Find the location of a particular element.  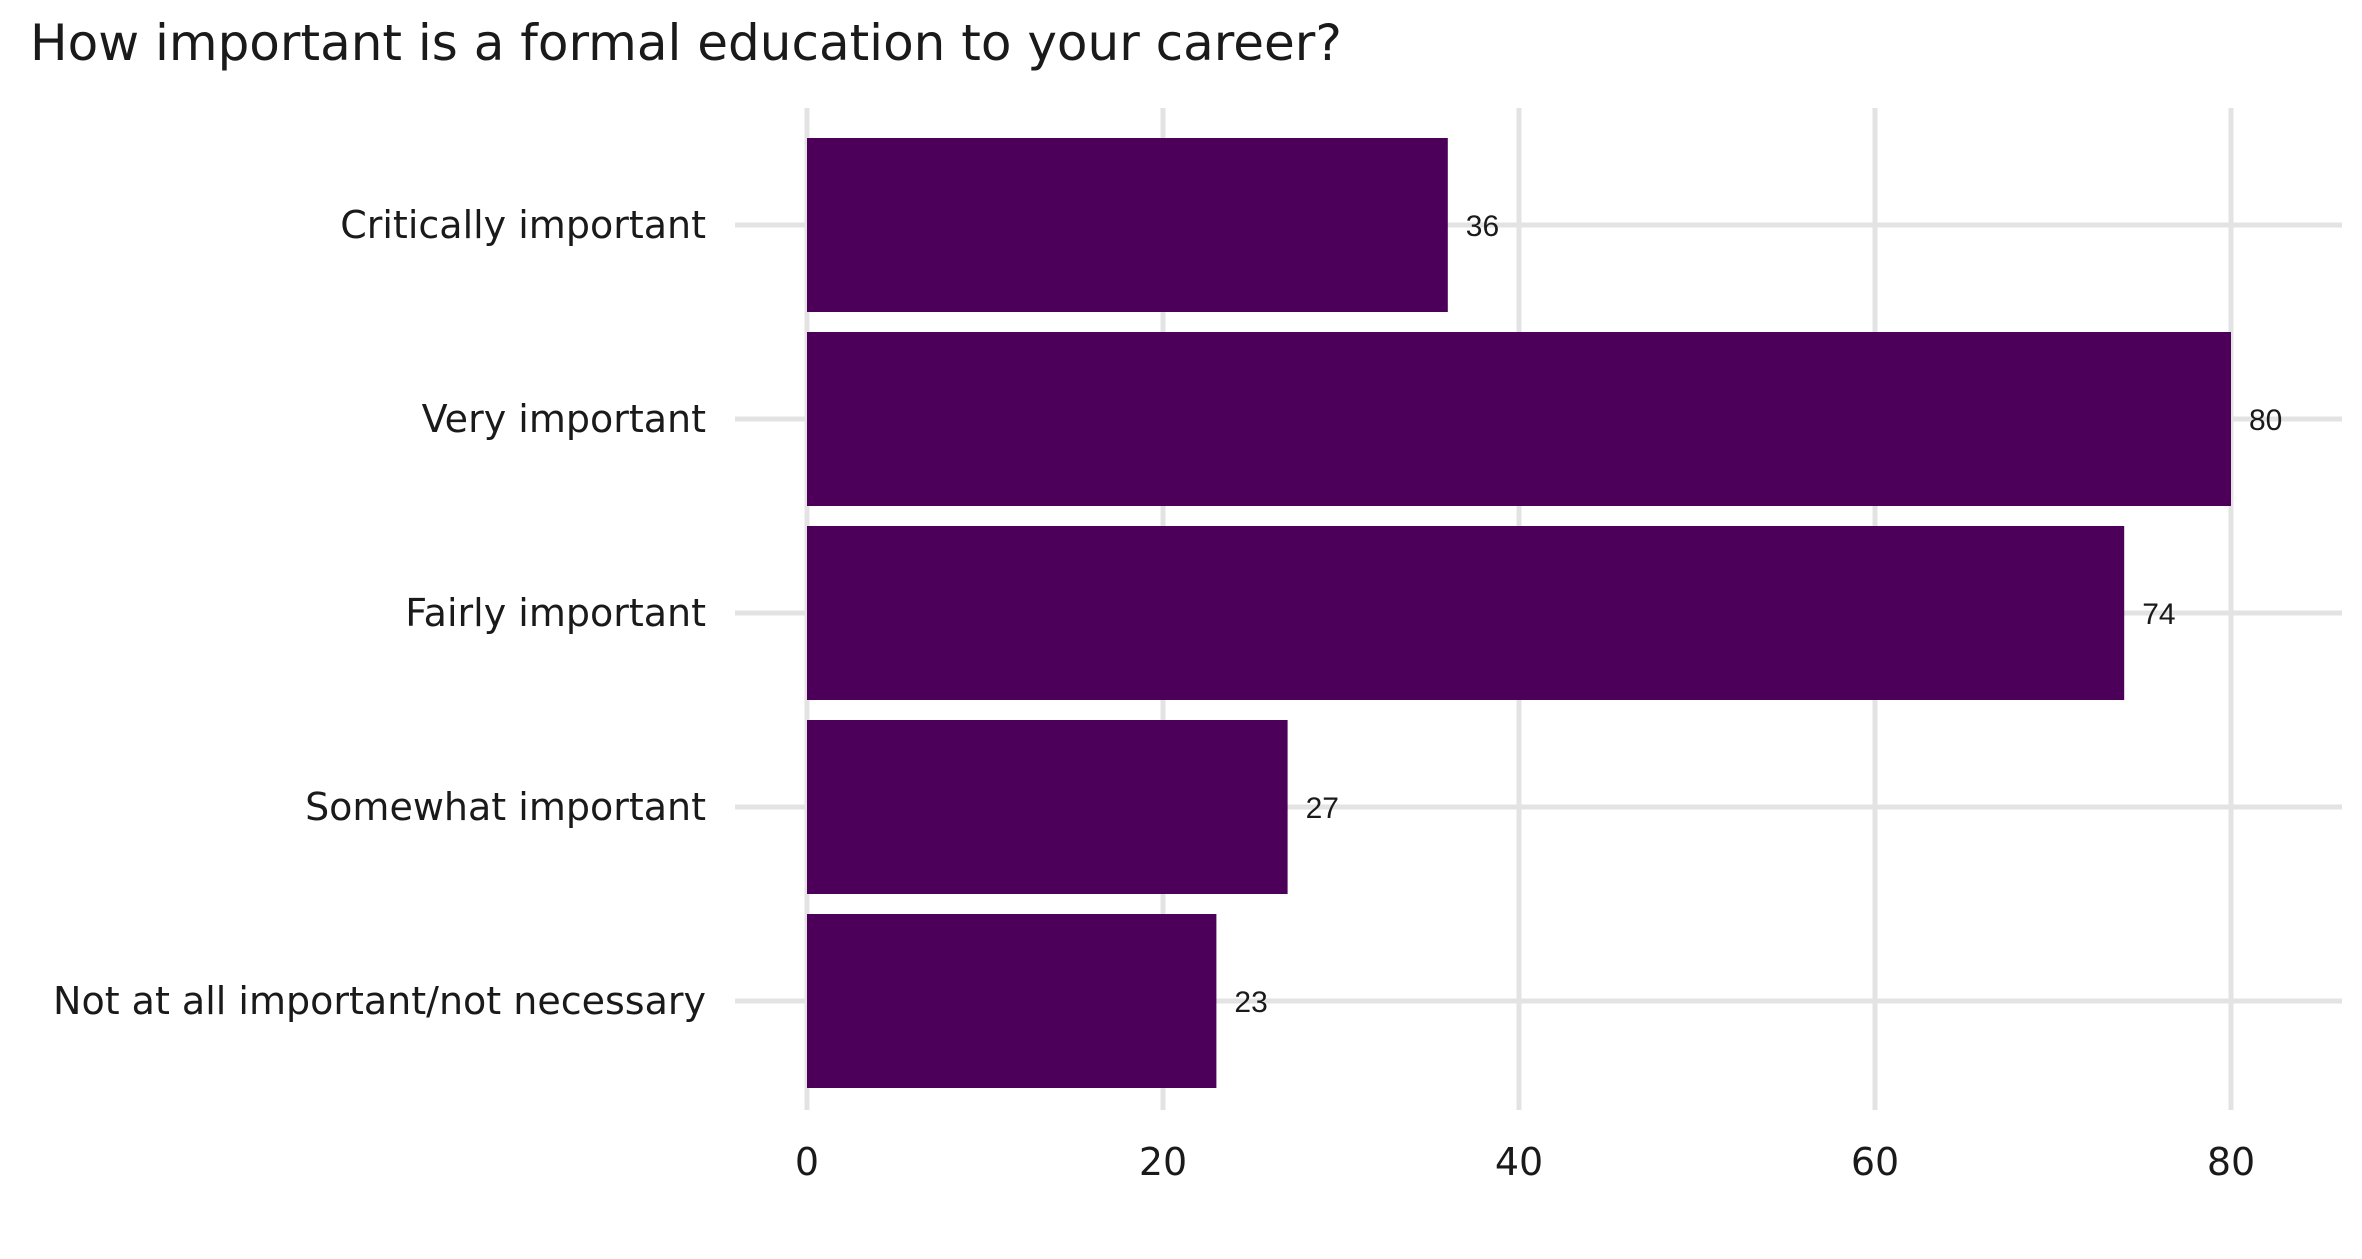

category-label: Fairly important is located at coordinates (555, 613).